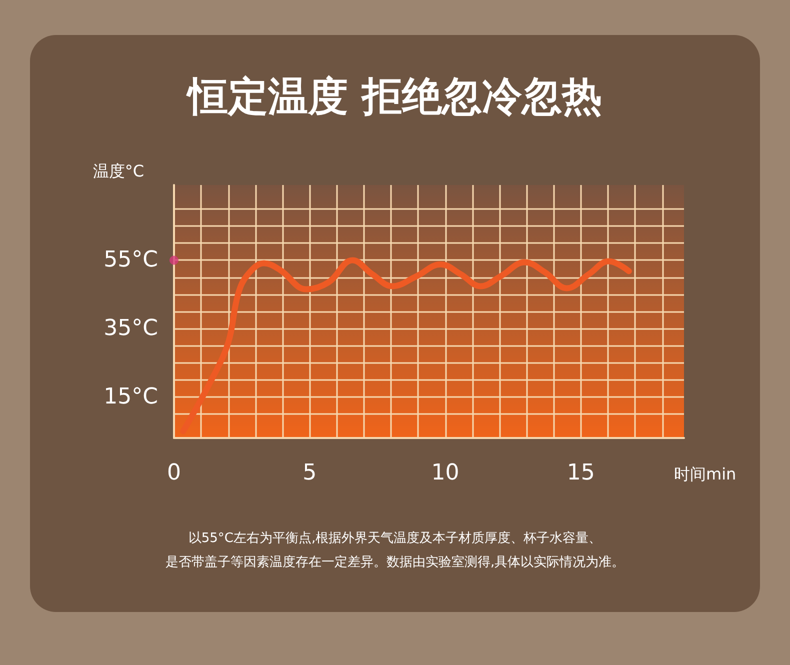  I want to click on x-tick-label: 15, so click(580, 473).